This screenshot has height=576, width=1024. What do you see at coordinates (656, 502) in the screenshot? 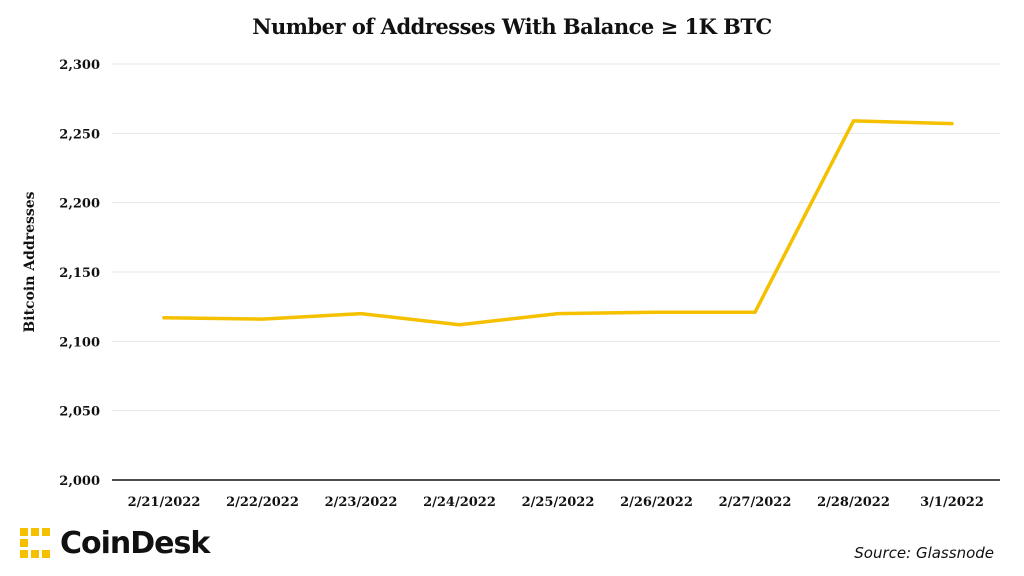
I see `x-tick-label: 2/26/2022` at bounding box center [656, 502].